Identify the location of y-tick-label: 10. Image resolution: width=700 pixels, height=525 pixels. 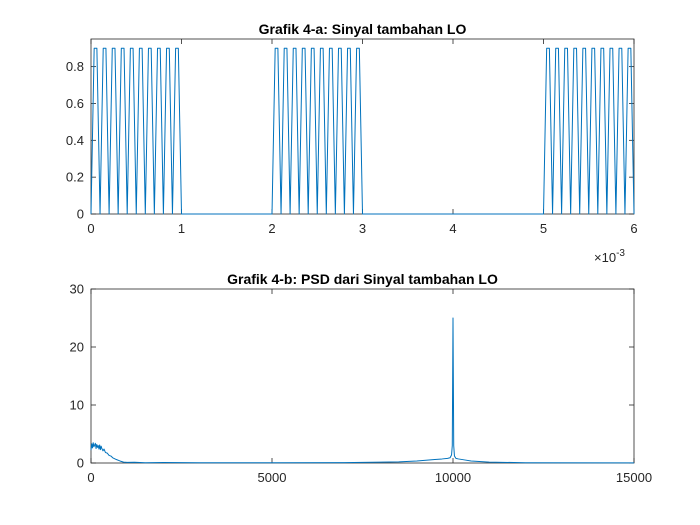
(77, 405).